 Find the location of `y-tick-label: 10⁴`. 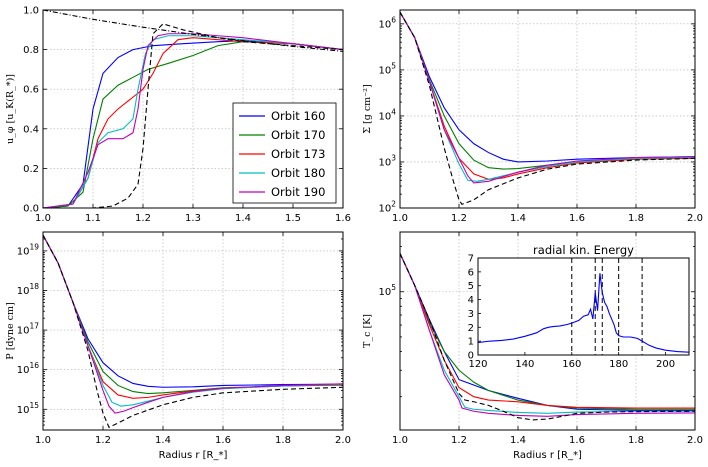

y-tick-label: 10⁴ is located at coordinates (387, 114).